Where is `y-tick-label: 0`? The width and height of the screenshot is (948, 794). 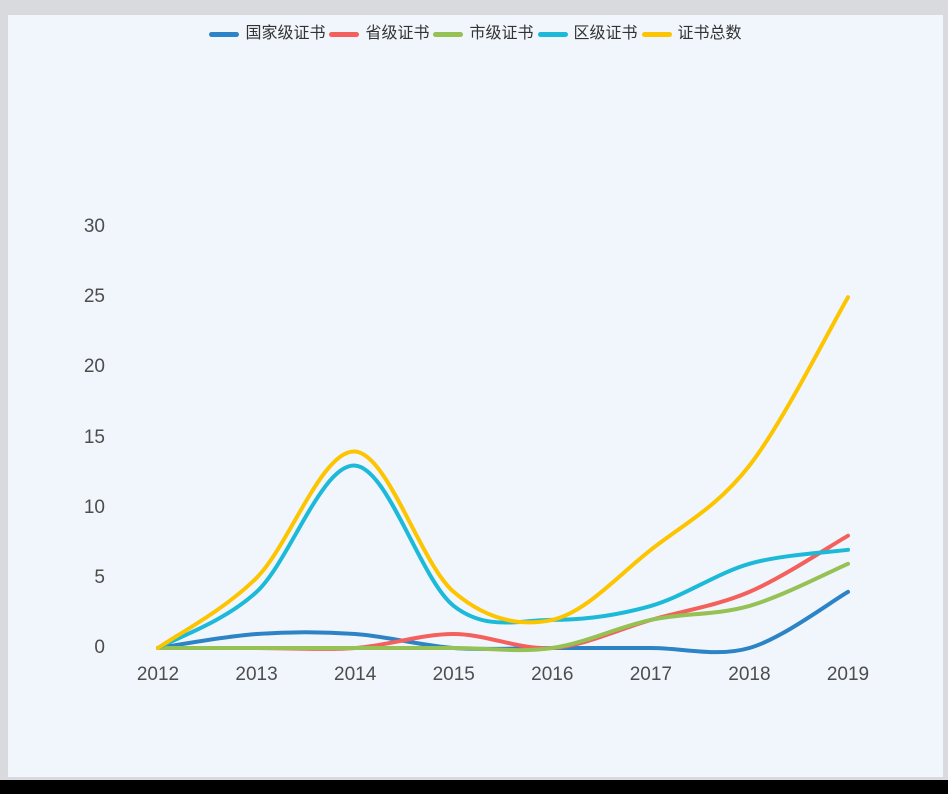
y-tick-label: 0 is located at coordinates (99, 647).